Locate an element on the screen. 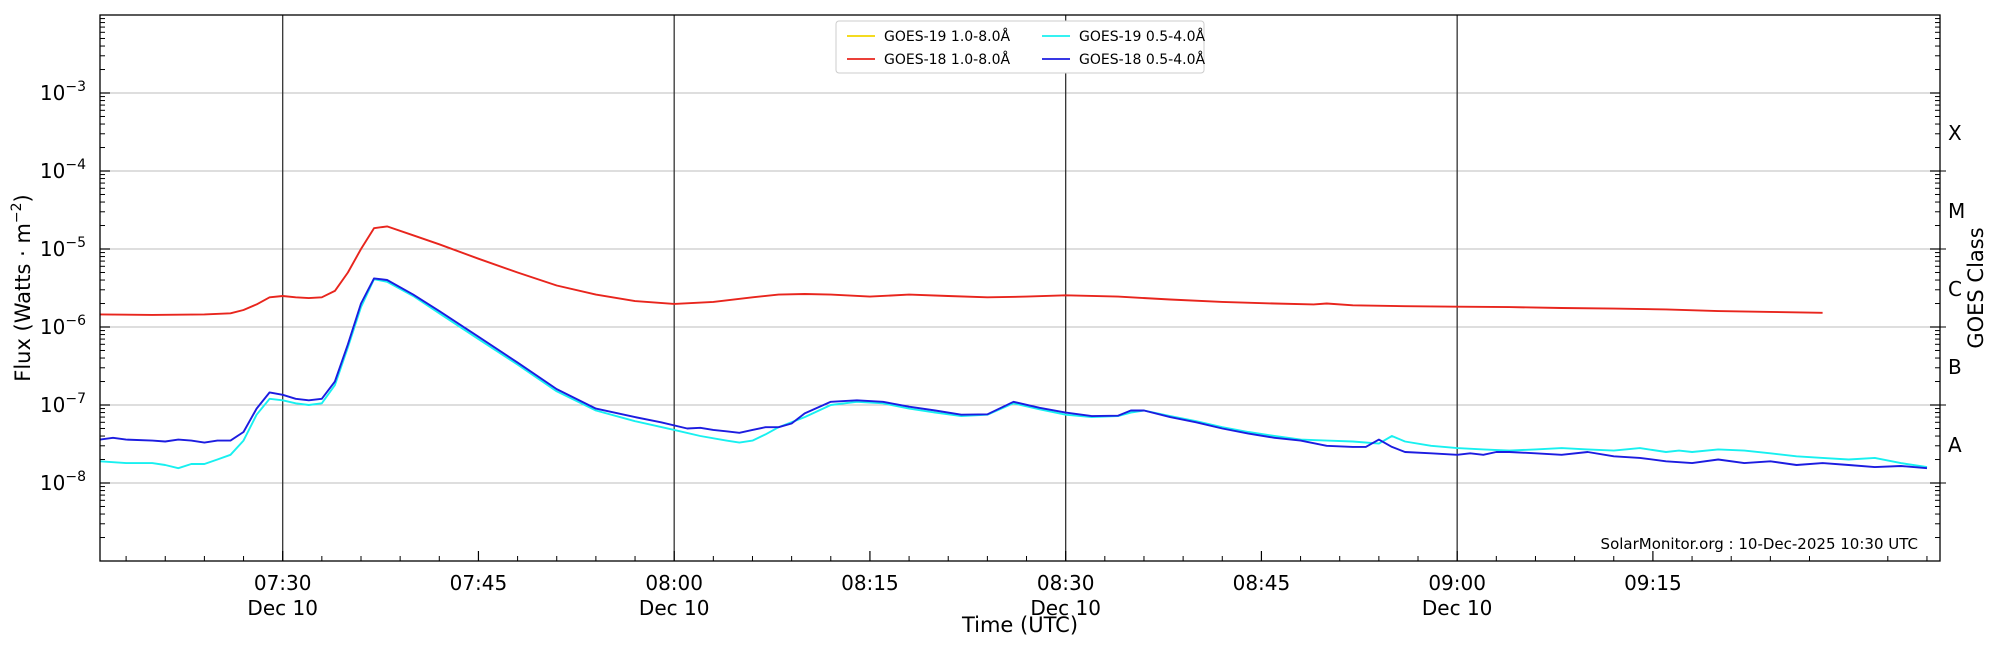 The width and height of the screenshot is (2000, 650). y-tick-label: 10⁻⁵ is located at coordinates (63, 248).